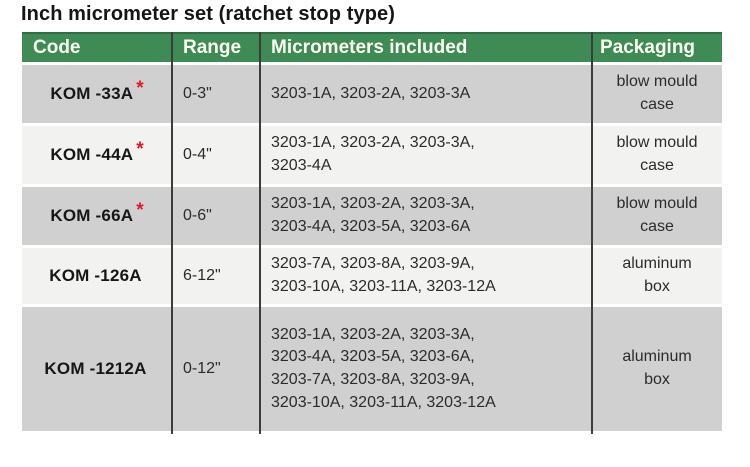  I want to click on header-cell-packaging: Packaging, so click(648, 47).